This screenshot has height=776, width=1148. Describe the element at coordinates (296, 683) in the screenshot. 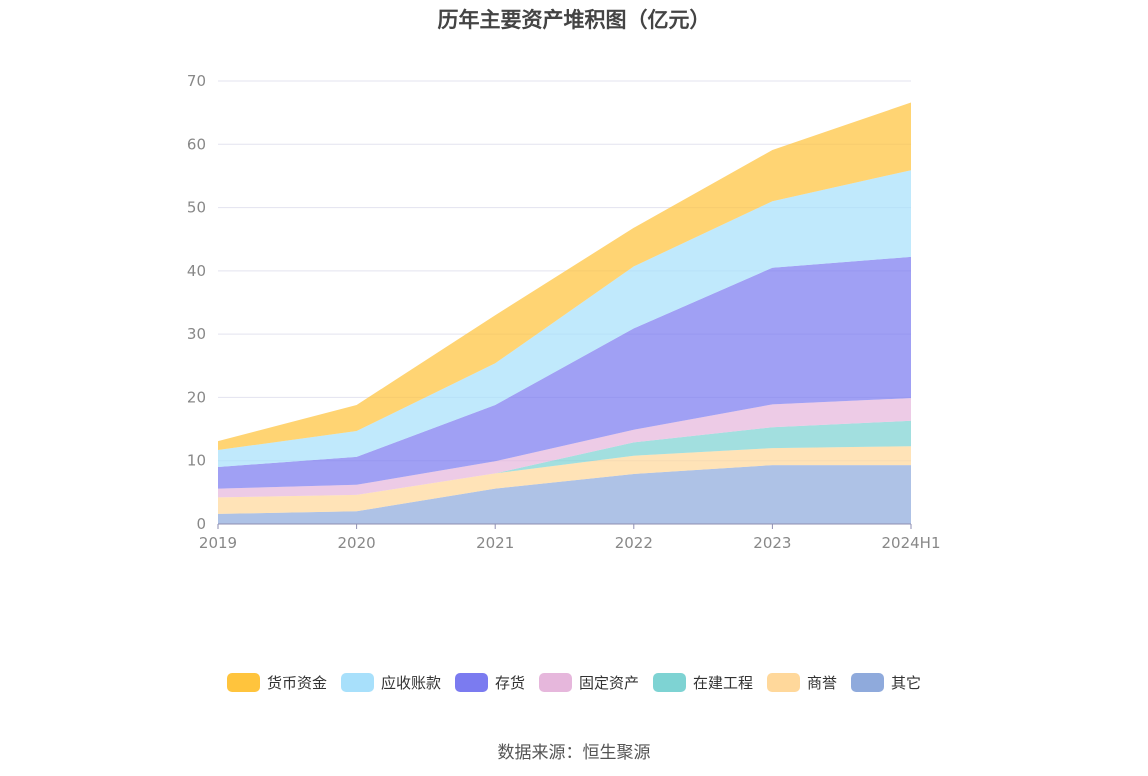

I see `legend-label: 货币资金` at that location.